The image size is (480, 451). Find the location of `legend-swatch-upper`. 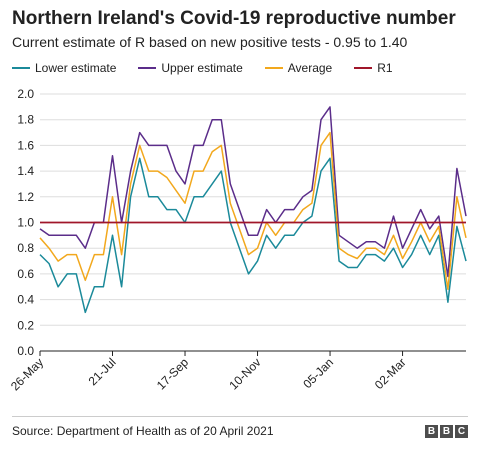

legend-swatch-upper is located at coordinates (147, 68).